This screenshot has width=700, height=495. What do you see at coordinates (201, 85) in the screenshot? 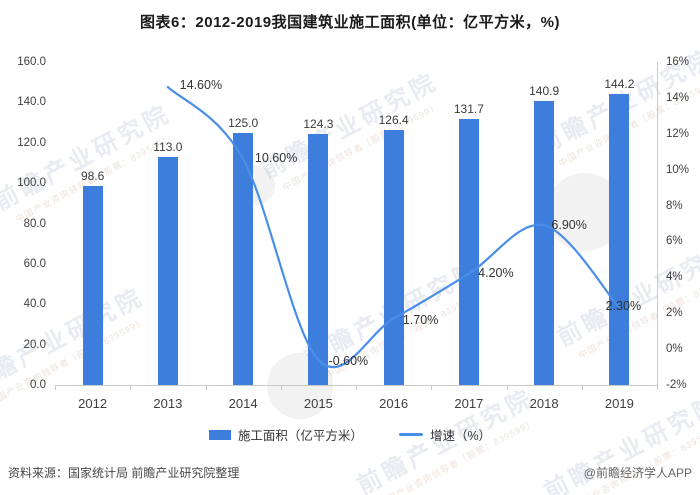
I see `line-value-label: 14.60%` at bounding box center [201, 85].